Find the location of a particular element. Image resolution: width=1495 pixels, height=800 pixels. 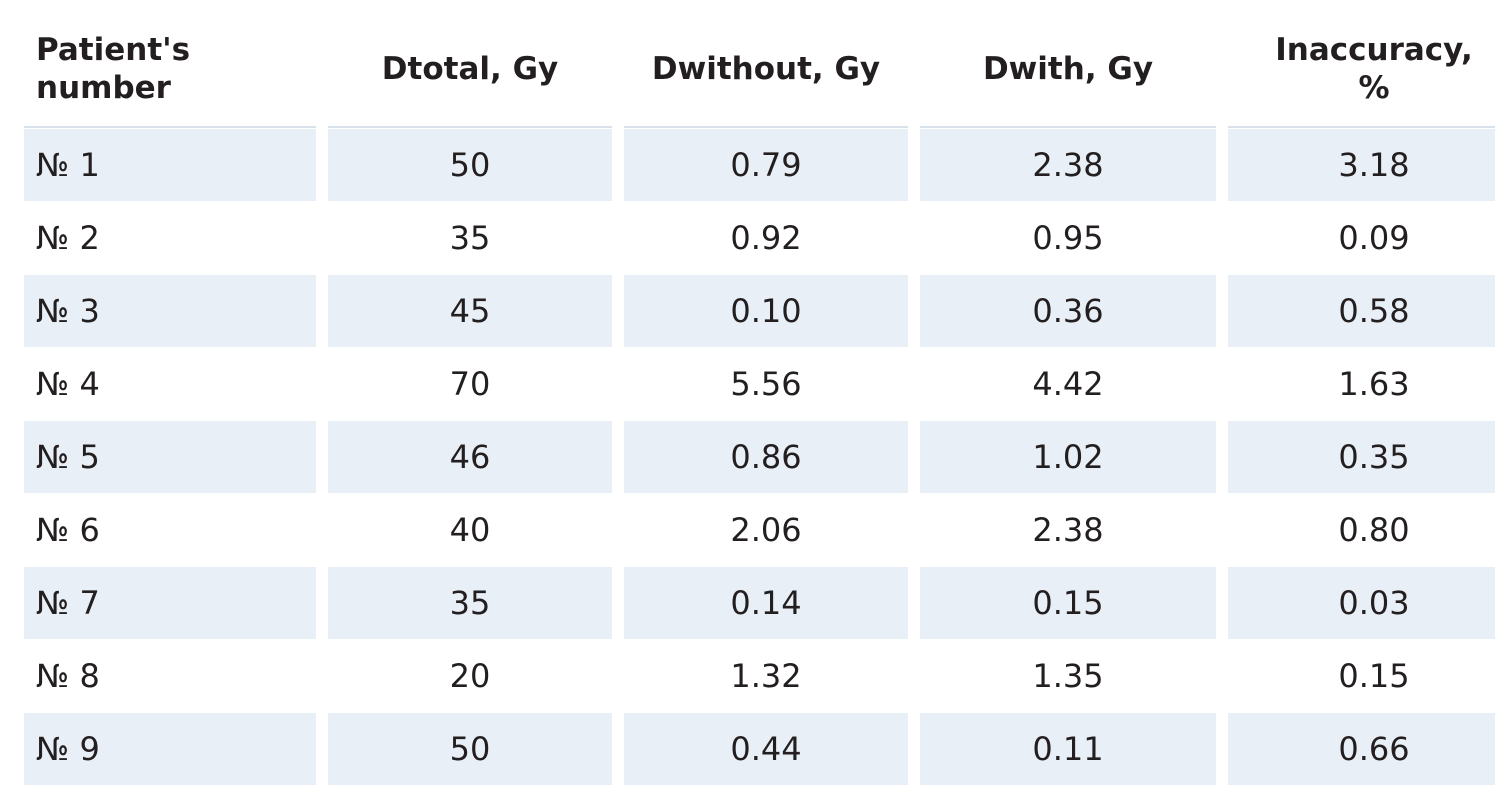

cell-dtotal: 46 is located at coordinates (470, 456).